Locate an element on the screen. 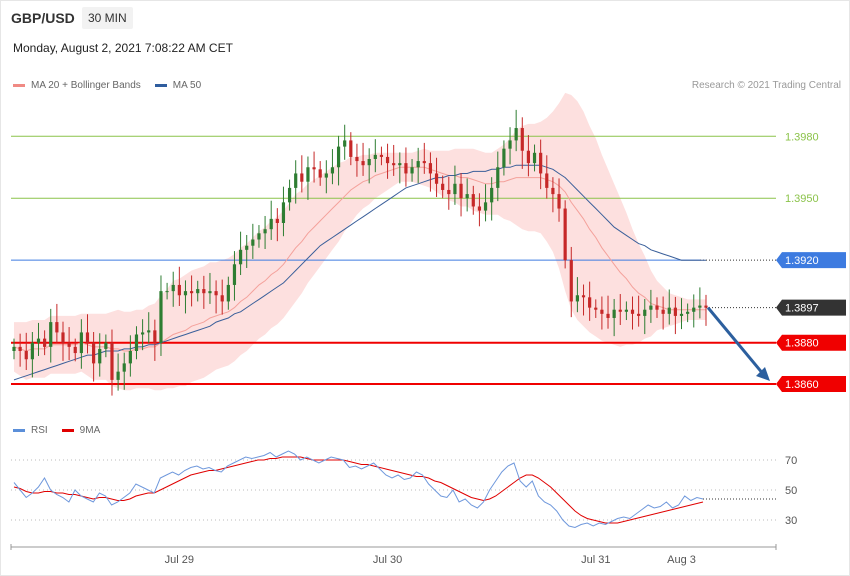 This screenshot has width=850, height=576. research-credit: Research © 2021 Trading Central is located at coordinates (766, 85).